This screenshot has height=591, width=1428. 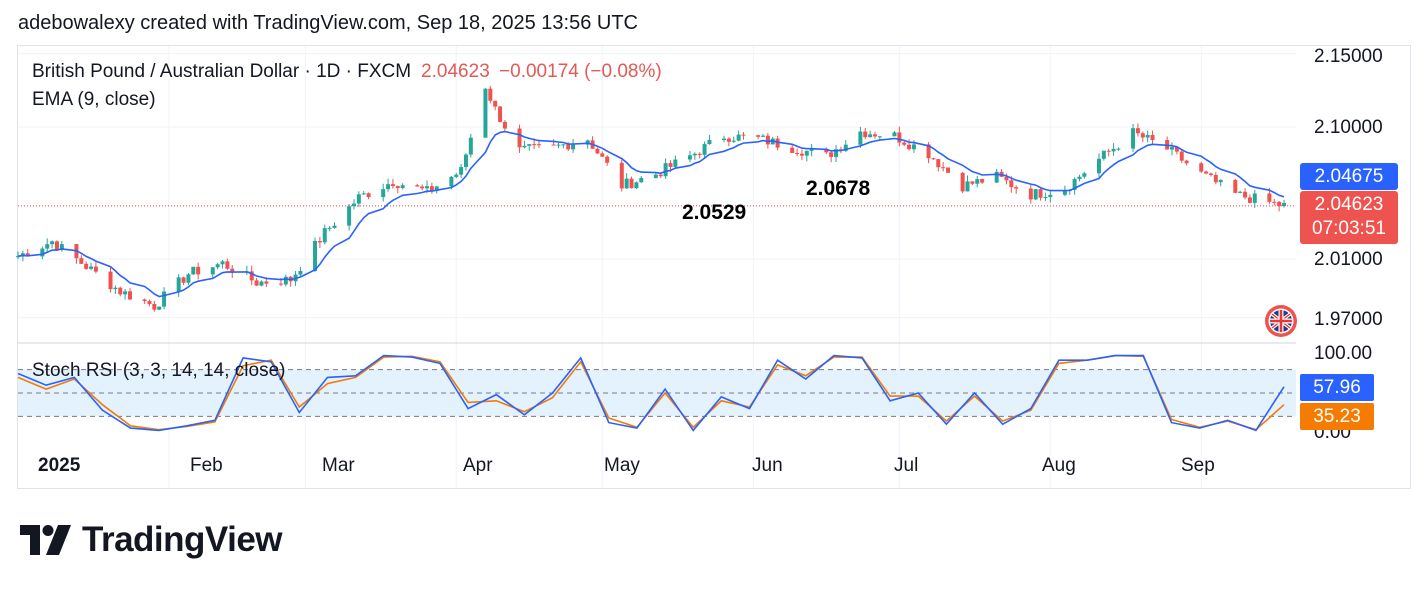 I want to click on time-axis-label: Mar, so click(x=338, y=465).